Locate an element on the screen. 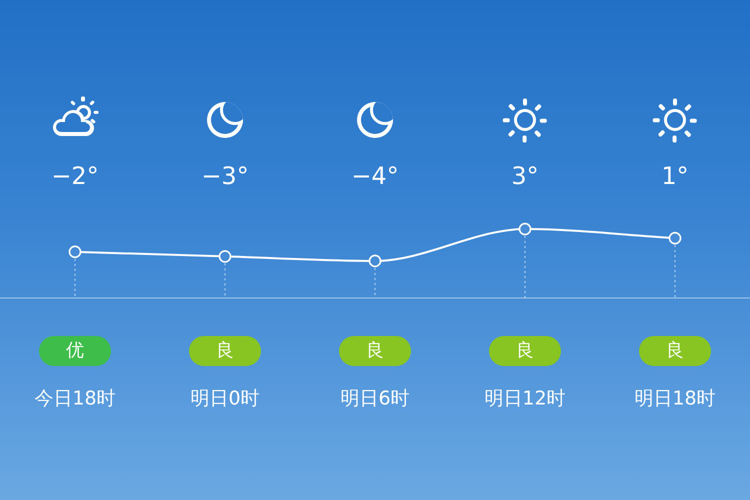 The image size is (750, 500). data-label: 1° is located at coordinates (675, 176).